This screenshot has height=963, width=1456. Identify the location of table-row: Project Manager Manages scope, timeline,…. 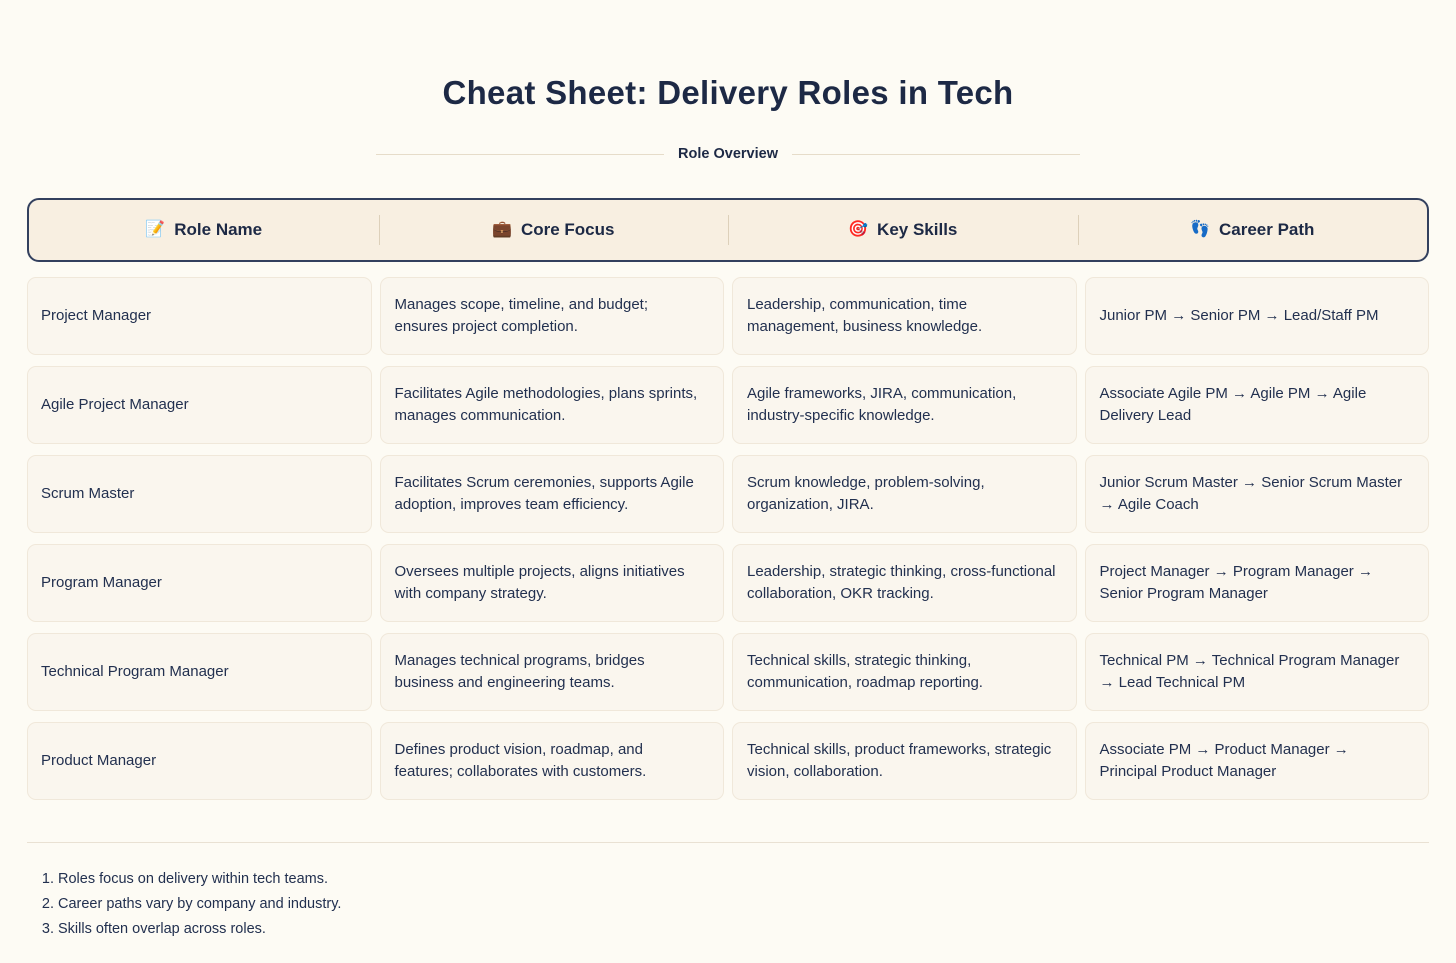
(728, 316).